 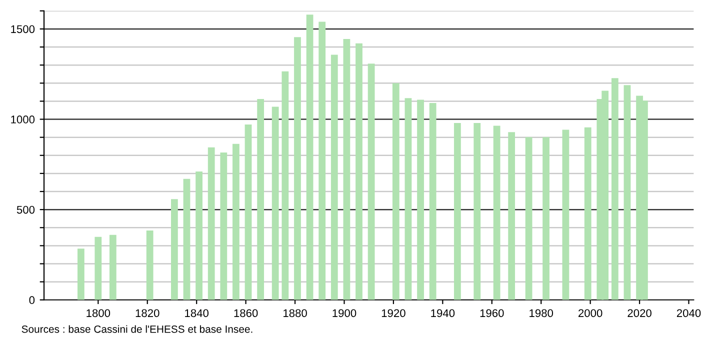 What do you see at coordinates (23, 29) in the screenshot?
I see `y-tick-label: 1500` at bounding box center [23, 29].